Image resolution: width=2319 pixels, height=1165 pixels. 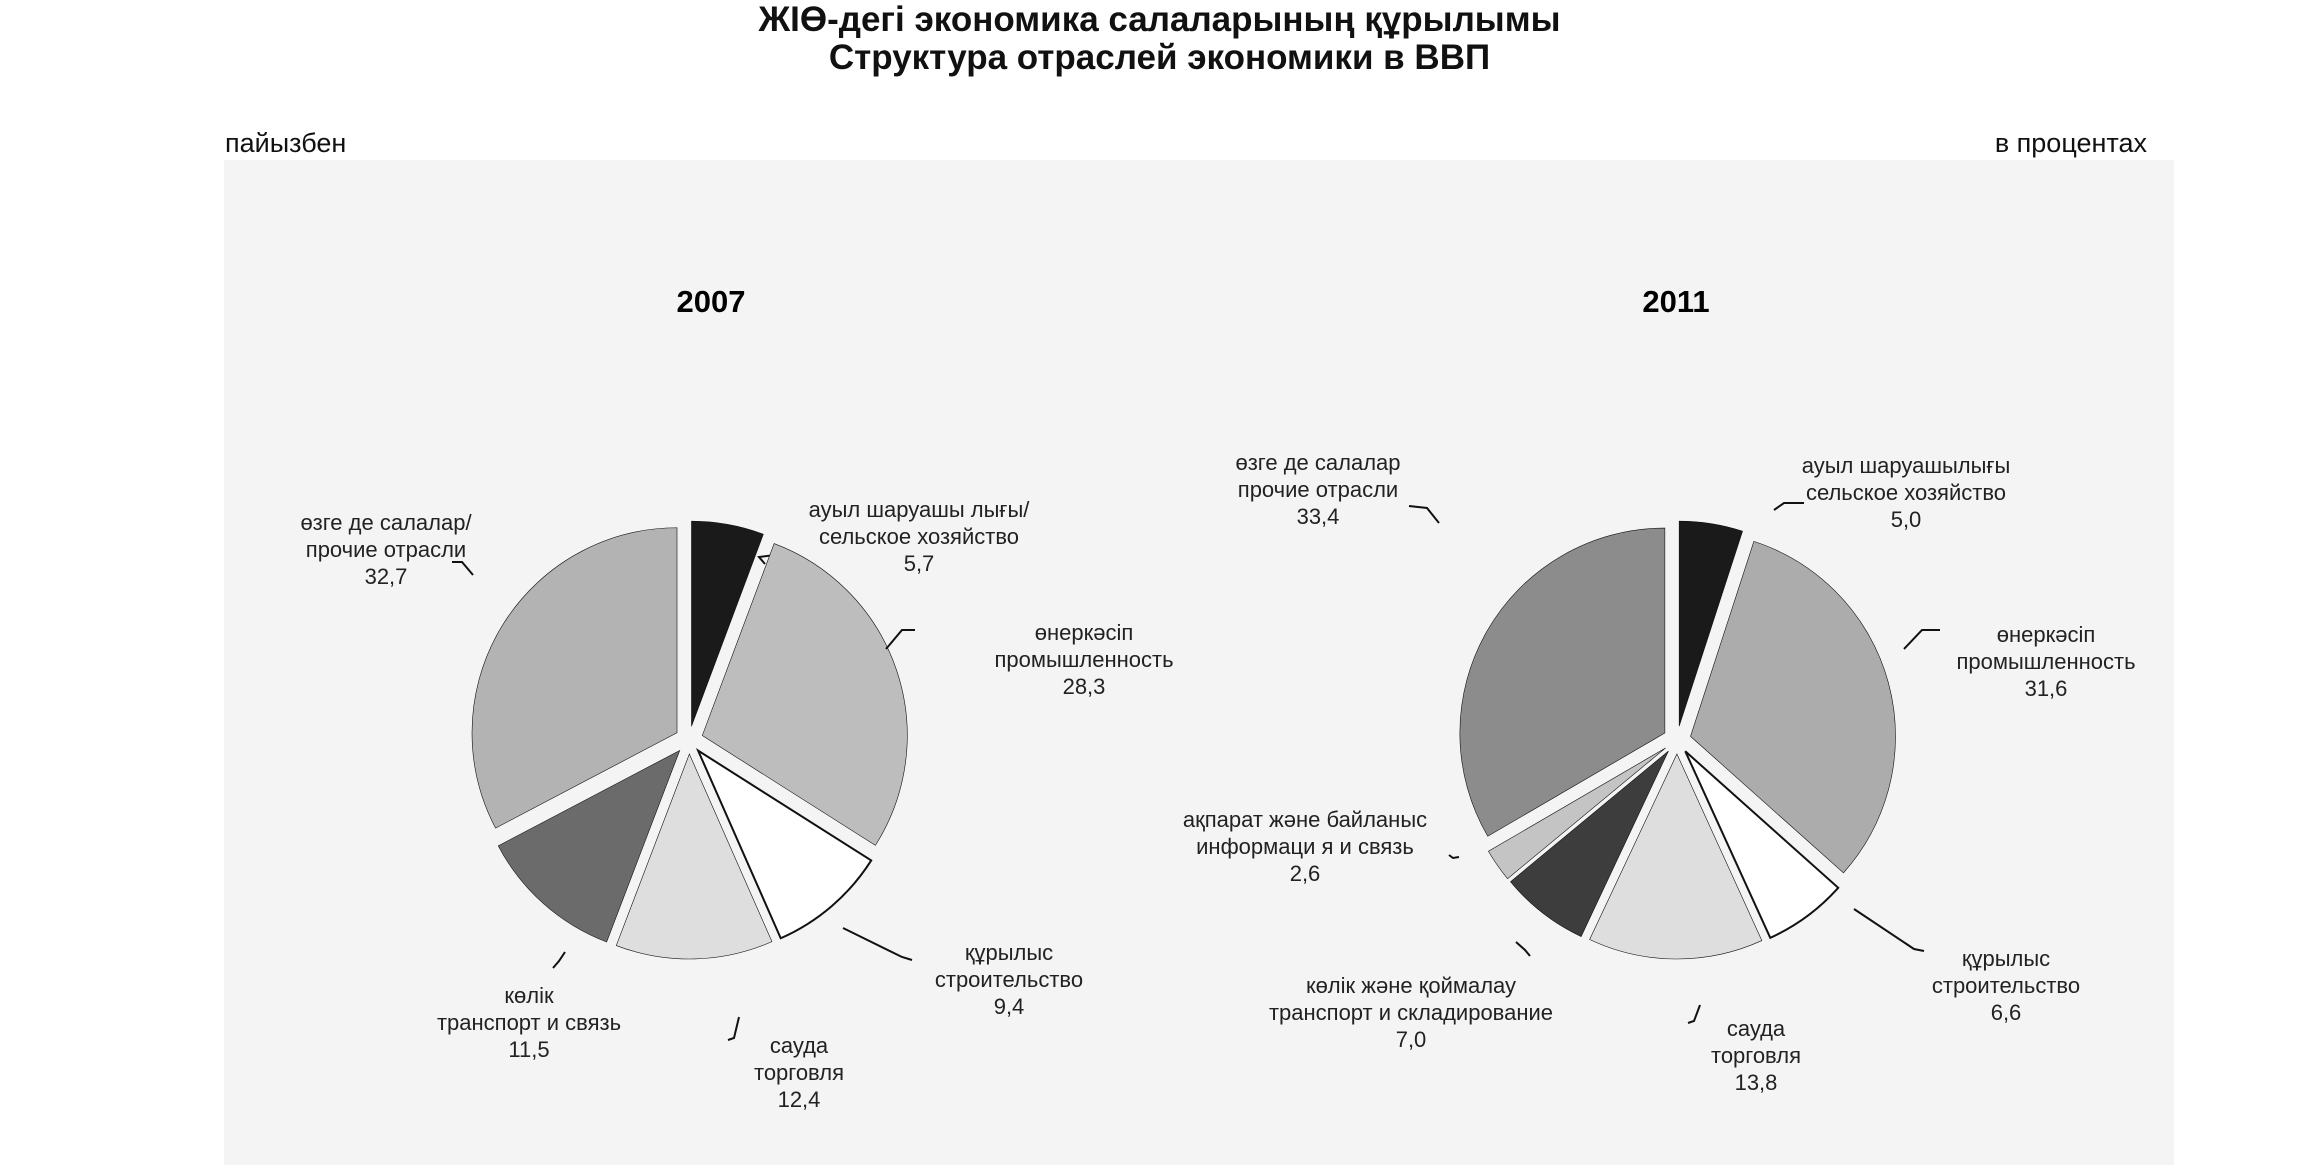 I want to click on pie-2007-label-3-value: 12,4, so click(x=799, y=1099).